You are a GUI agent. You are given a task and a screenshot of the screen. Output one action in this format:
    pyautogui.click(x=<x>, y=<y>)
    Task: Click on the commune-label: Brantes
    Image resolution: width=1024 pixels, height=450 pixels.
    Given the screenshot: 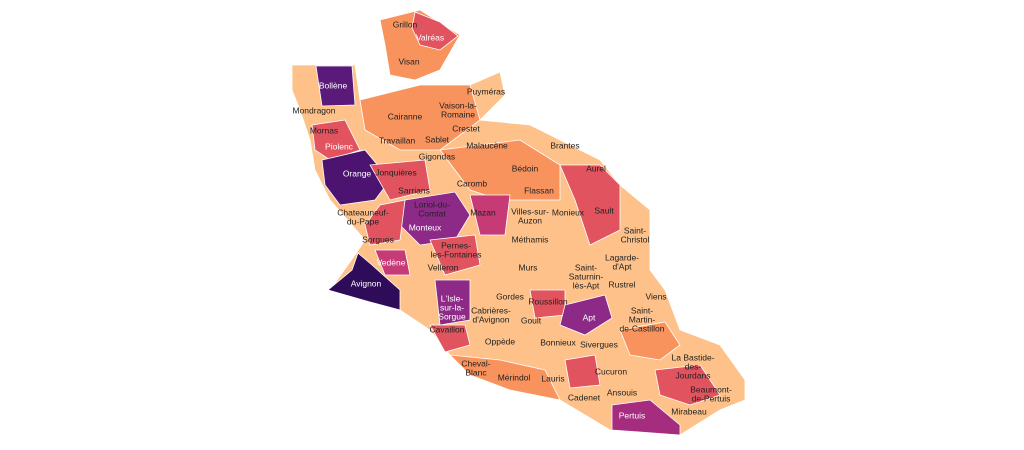 What is the action you would take?
    pyautogui.click(x=564, y=145)
    